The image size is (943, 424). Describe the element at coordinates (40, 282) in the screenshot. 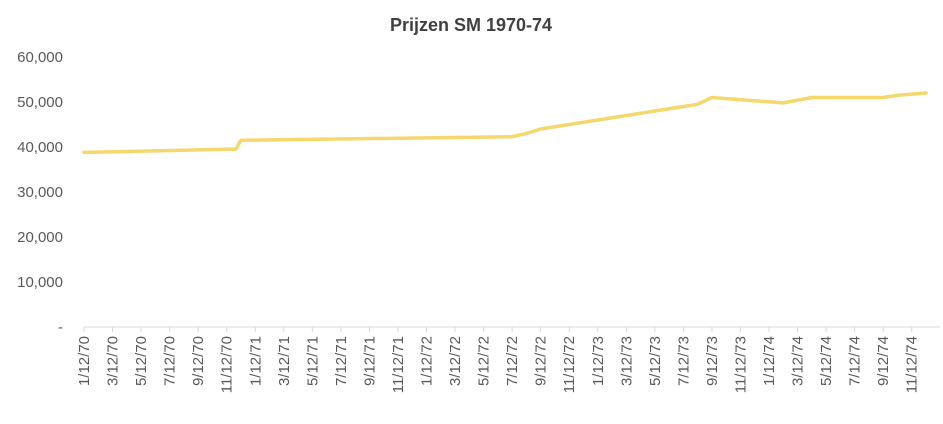

I see `y-tick-label: 10,000` at that location.